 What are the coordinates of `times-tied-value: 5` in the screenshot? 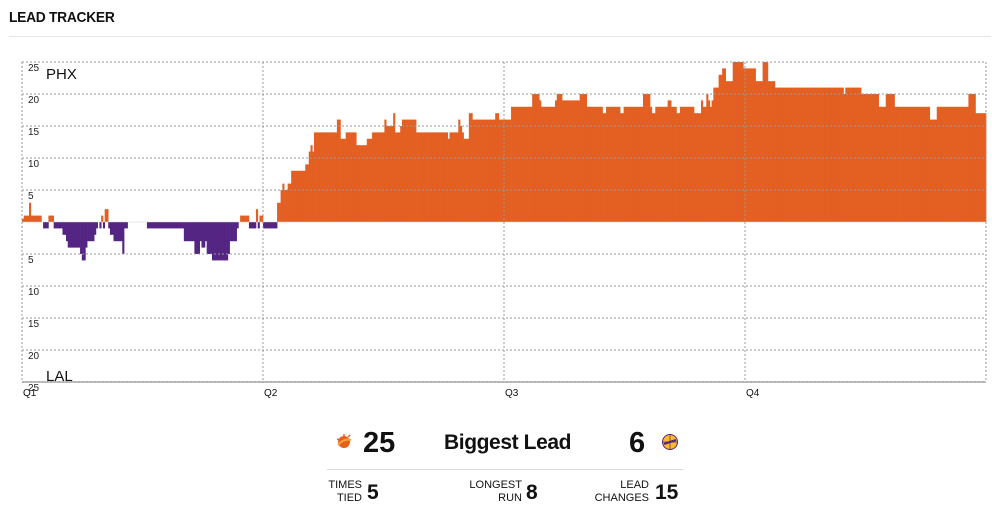 It's located at (373, 492).